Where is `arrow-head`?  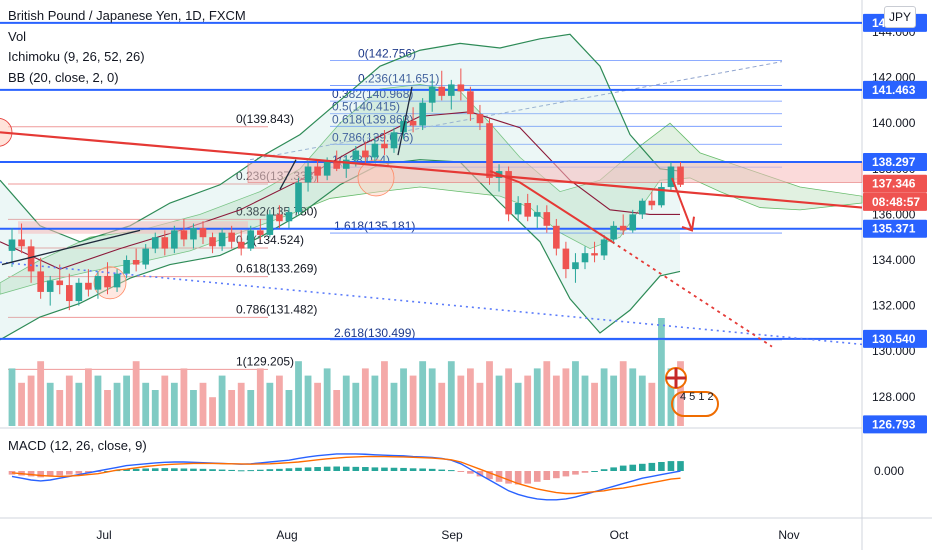
arrow-head is located at coordinates (688, 224).